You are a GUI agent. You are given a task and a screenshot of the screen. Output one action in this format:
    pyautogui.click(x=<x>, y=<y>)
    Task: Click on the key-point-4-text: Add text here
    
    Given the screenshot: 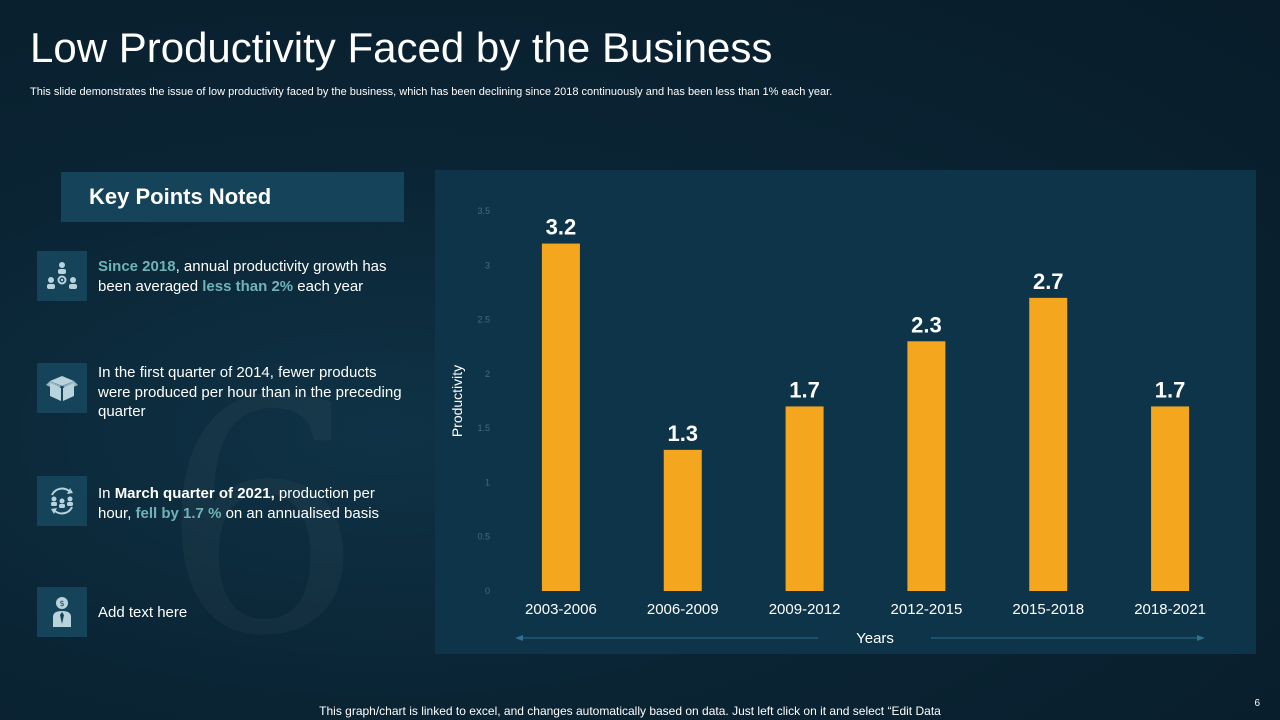 What is the action you would take?
    pyautogui.click(x=143, y=612)
    